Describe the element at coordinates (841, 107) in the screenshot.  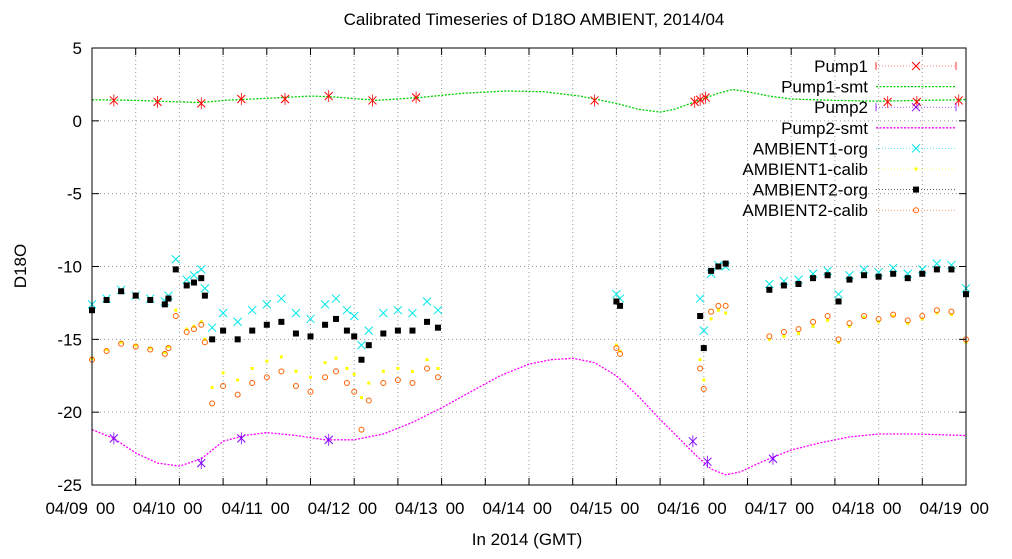
I see `legend-label: Pump2` at that location.